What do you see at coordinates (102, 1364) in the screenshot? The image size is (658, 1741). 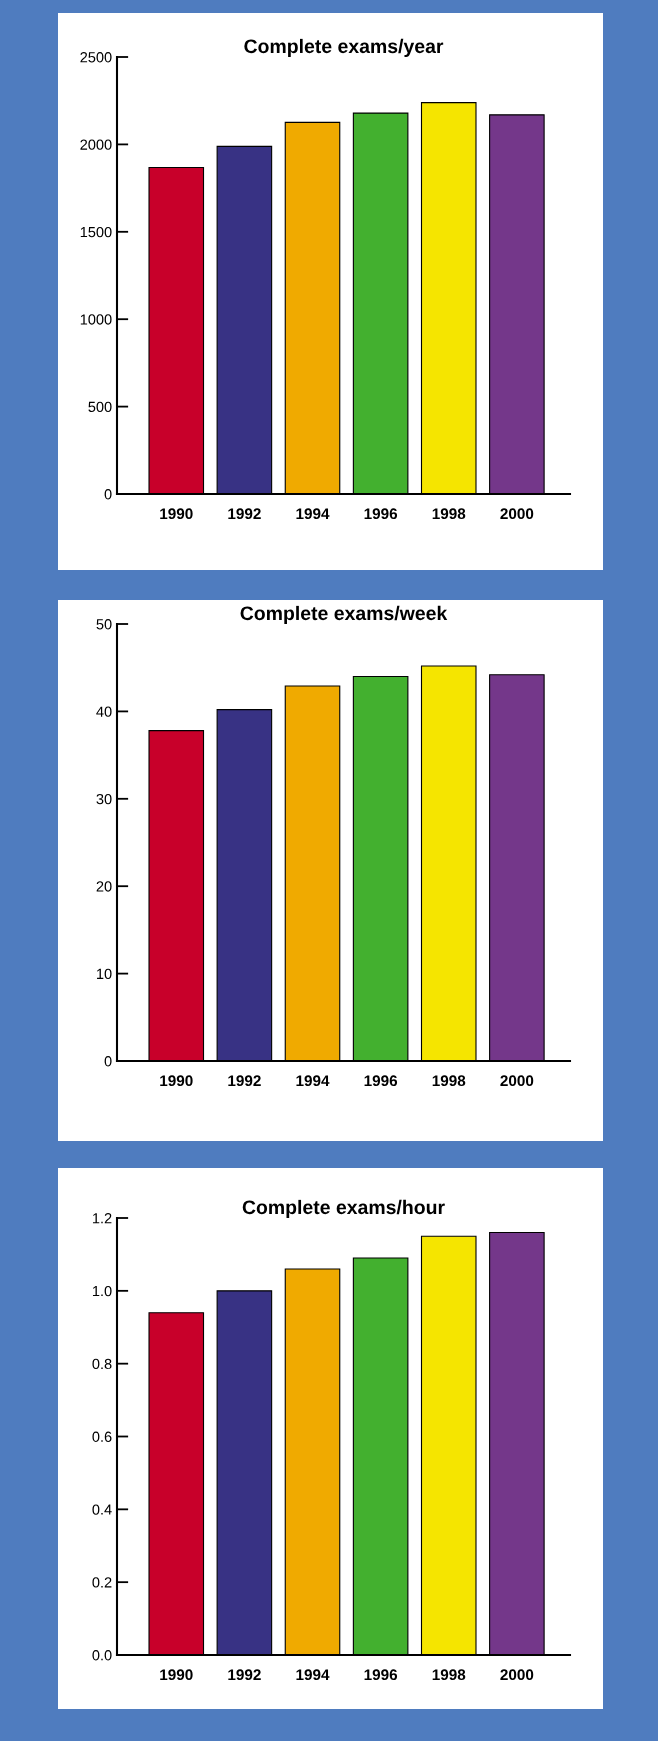 I see `y-tick-label: 0.8` at bounding box center [102, 1364].